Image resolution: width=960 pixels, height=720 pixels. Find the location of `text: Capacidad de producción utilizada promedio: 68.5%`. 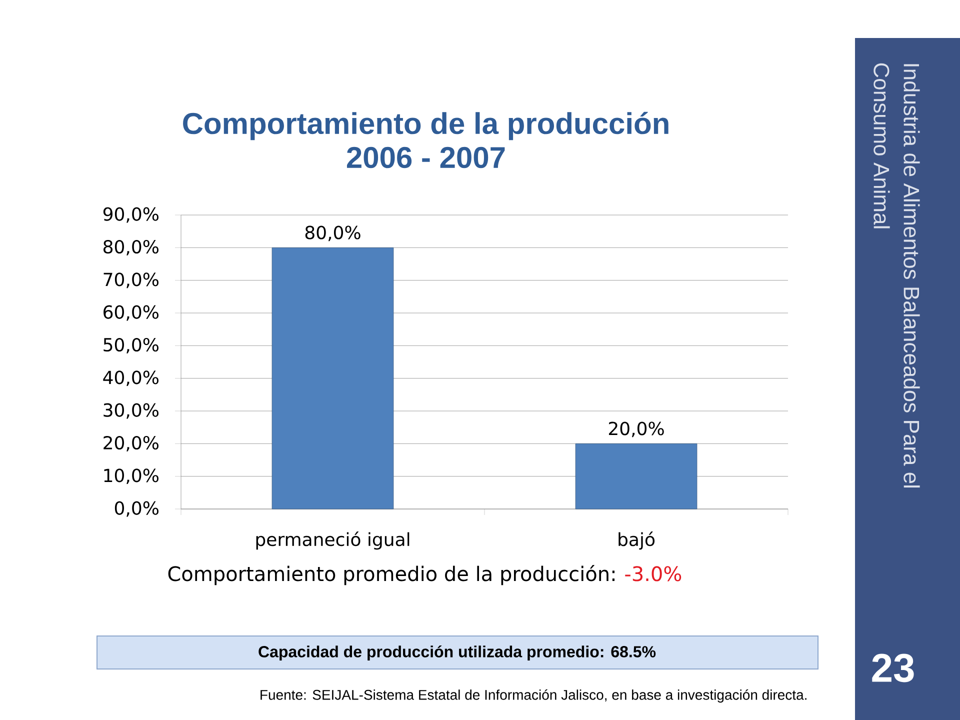

text: Capacidad de producción utilizada promedio: 68.5% is located at coordinates (457, 653).